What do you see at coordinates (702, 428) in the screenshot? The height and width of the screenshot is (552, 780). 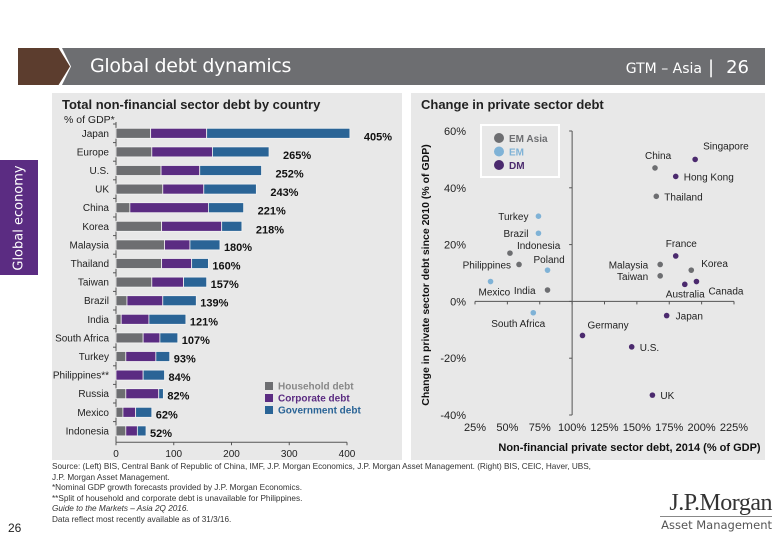 I see `x-tick-label: 200%` at bounding box center [702, 428].